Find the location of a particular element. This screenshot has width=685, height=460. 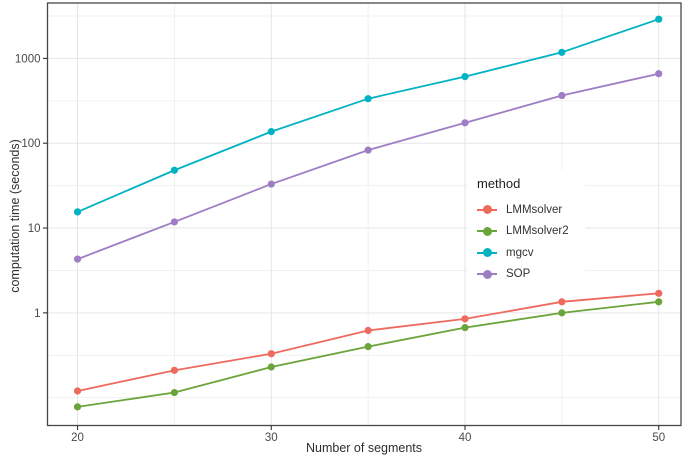

legend-item-lmmsolver: LMMsolver is located at coordinates (523, 210).